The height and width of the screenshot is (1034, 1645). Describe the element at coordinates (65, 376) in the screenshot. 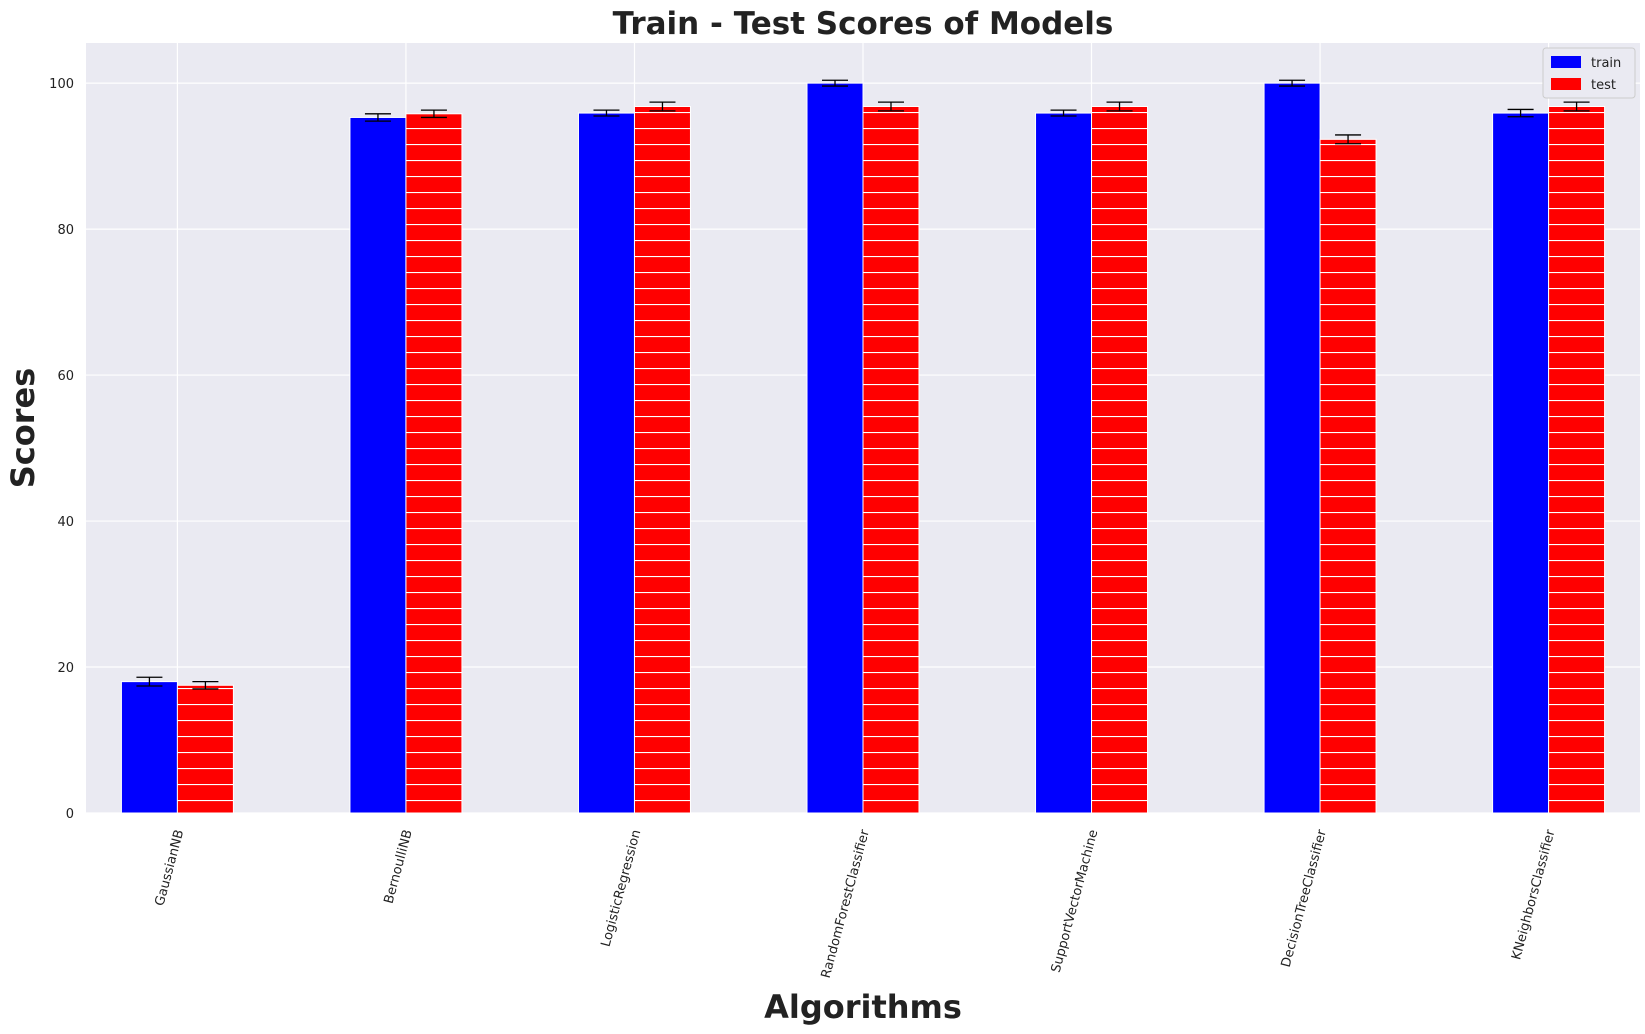

I see `y-tick-label: 60` at that location.